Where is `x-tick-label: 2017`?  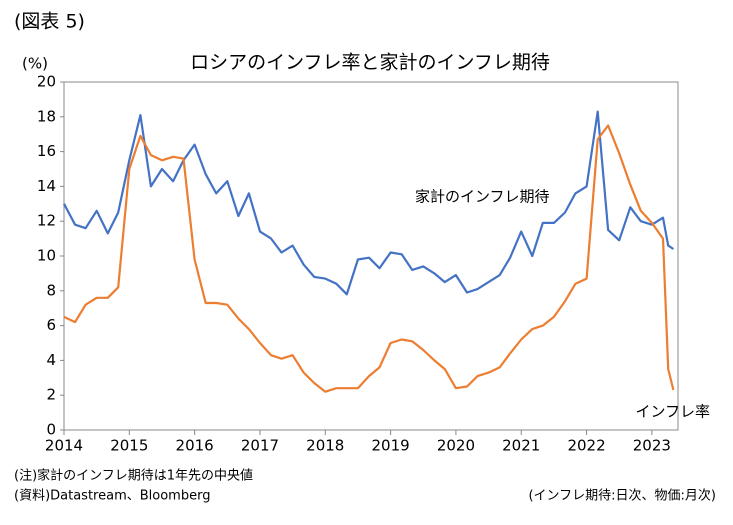
x-tick-label: 2017 is located at coordinates (260, 446).